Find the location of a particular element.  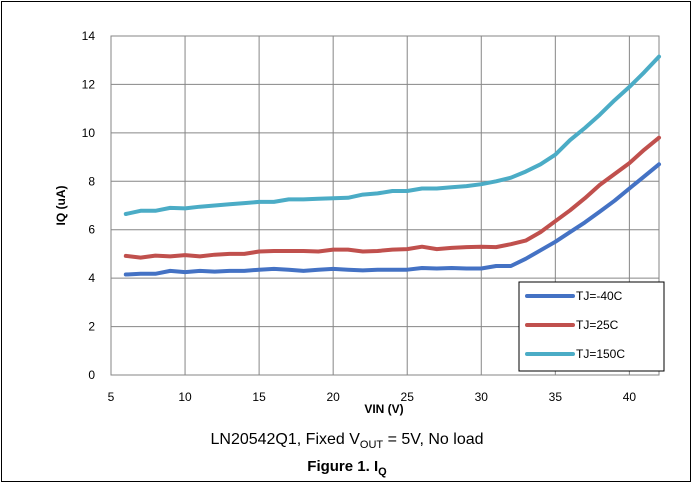

legend: TJ=-40C TJ=25C TJ=150C is located at coordinates (591, 326).